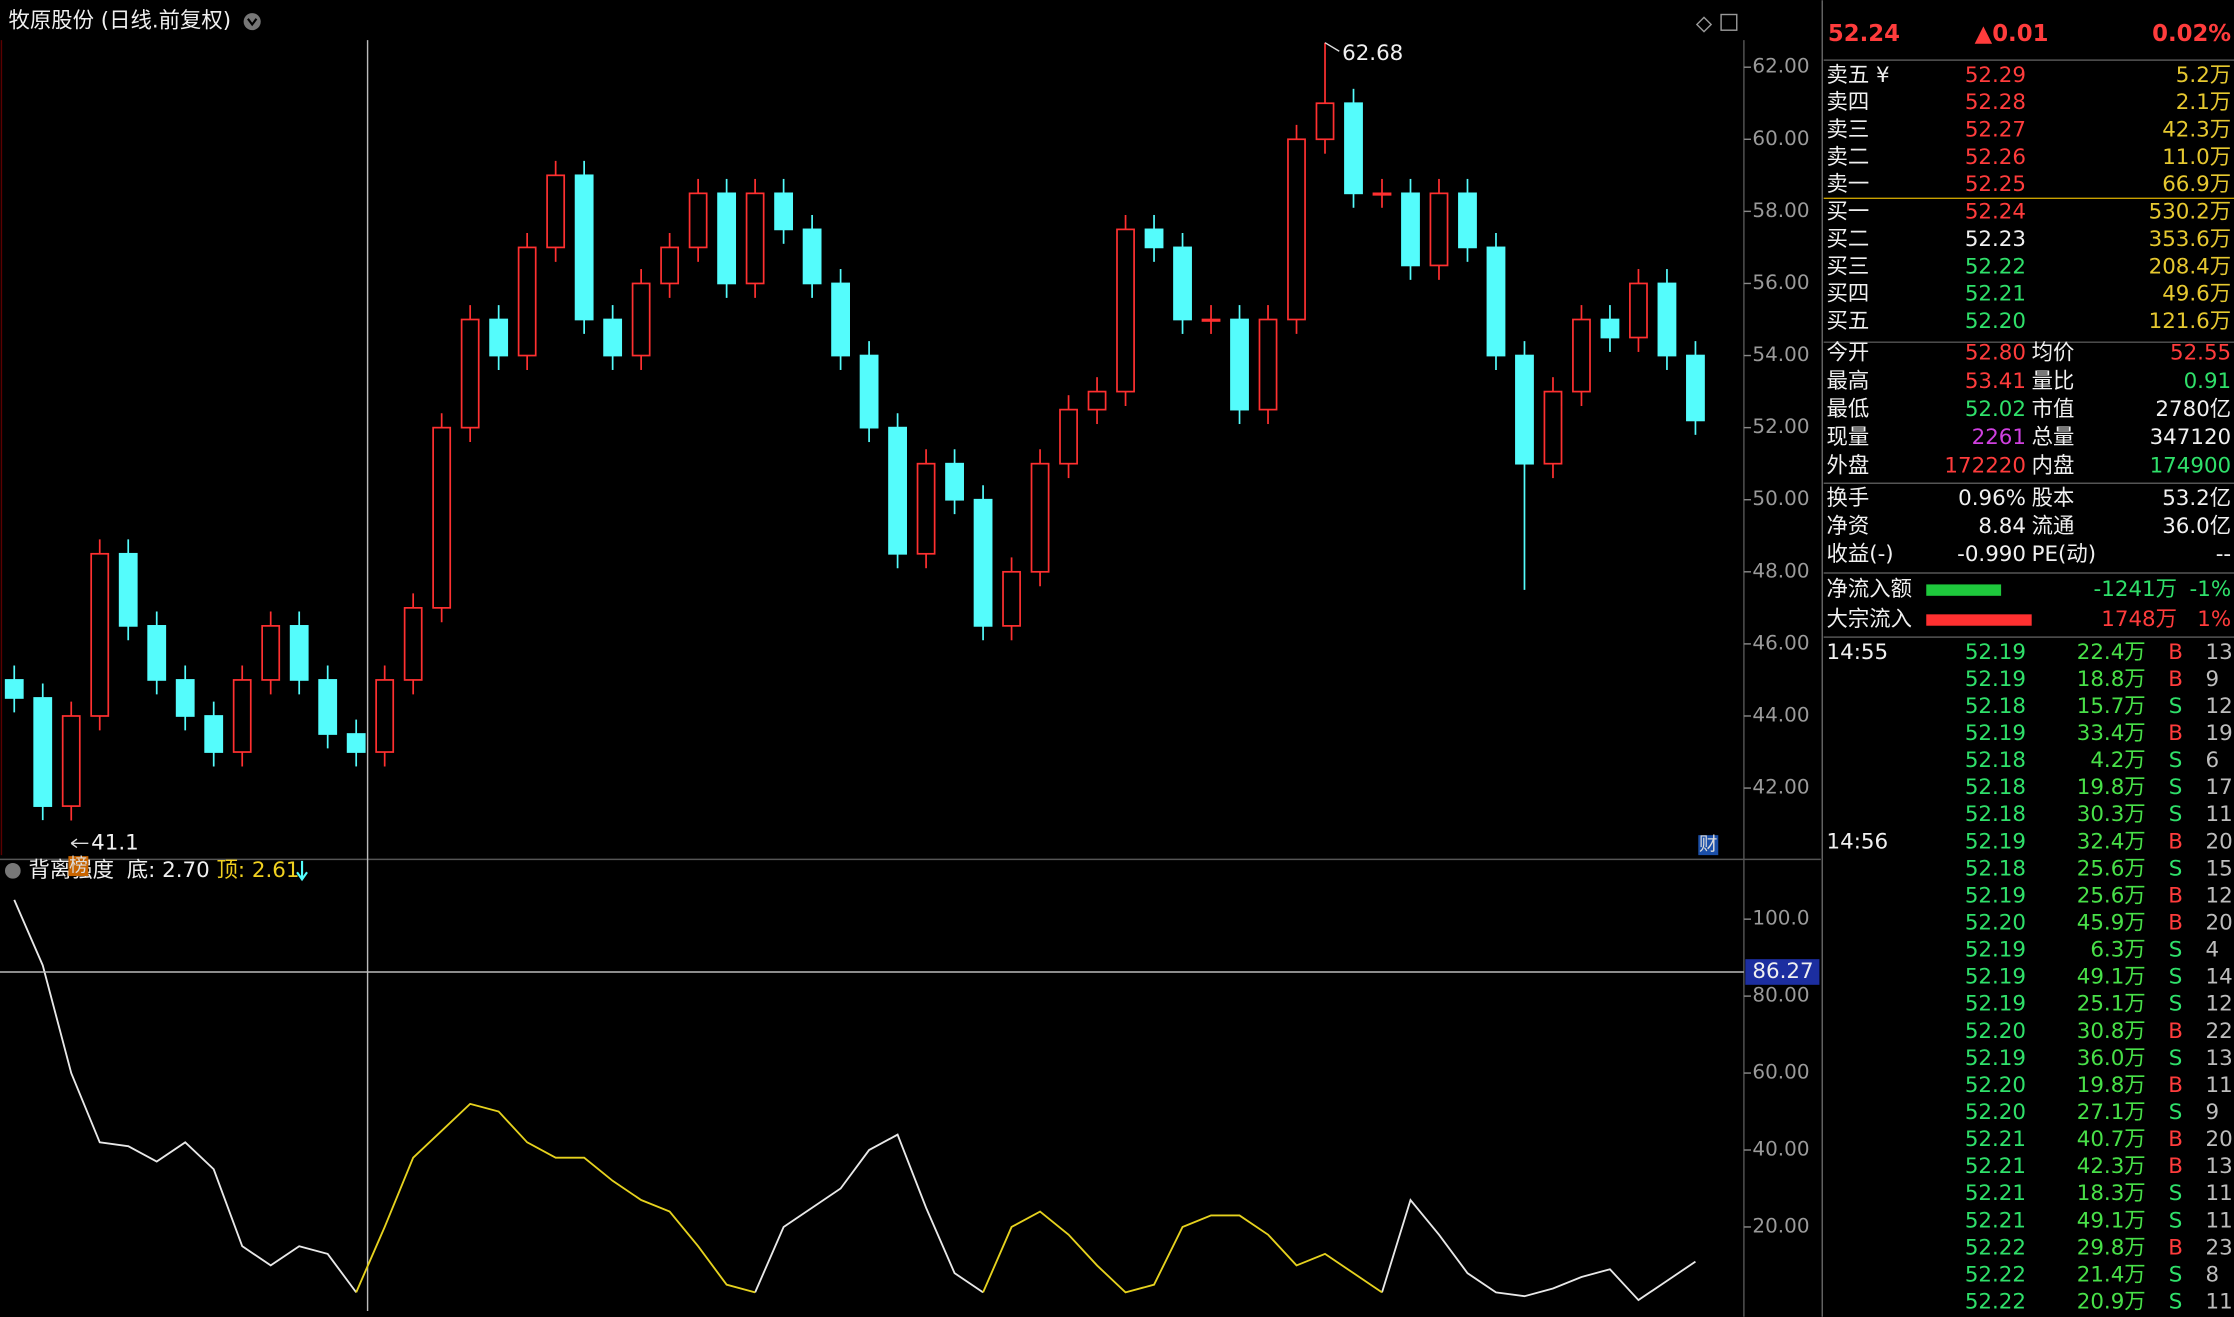  I want to click on window-icon, so click(1729, 22).